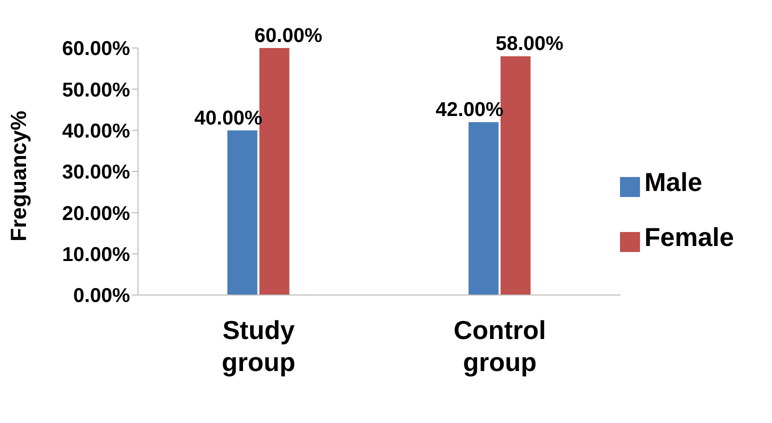 The width and height of the screenshot is (772, 423). What do you see at coordinates (530, 44) in the screenshot?
I see `data-label: 58.00%` at bounding box center [530, 44].